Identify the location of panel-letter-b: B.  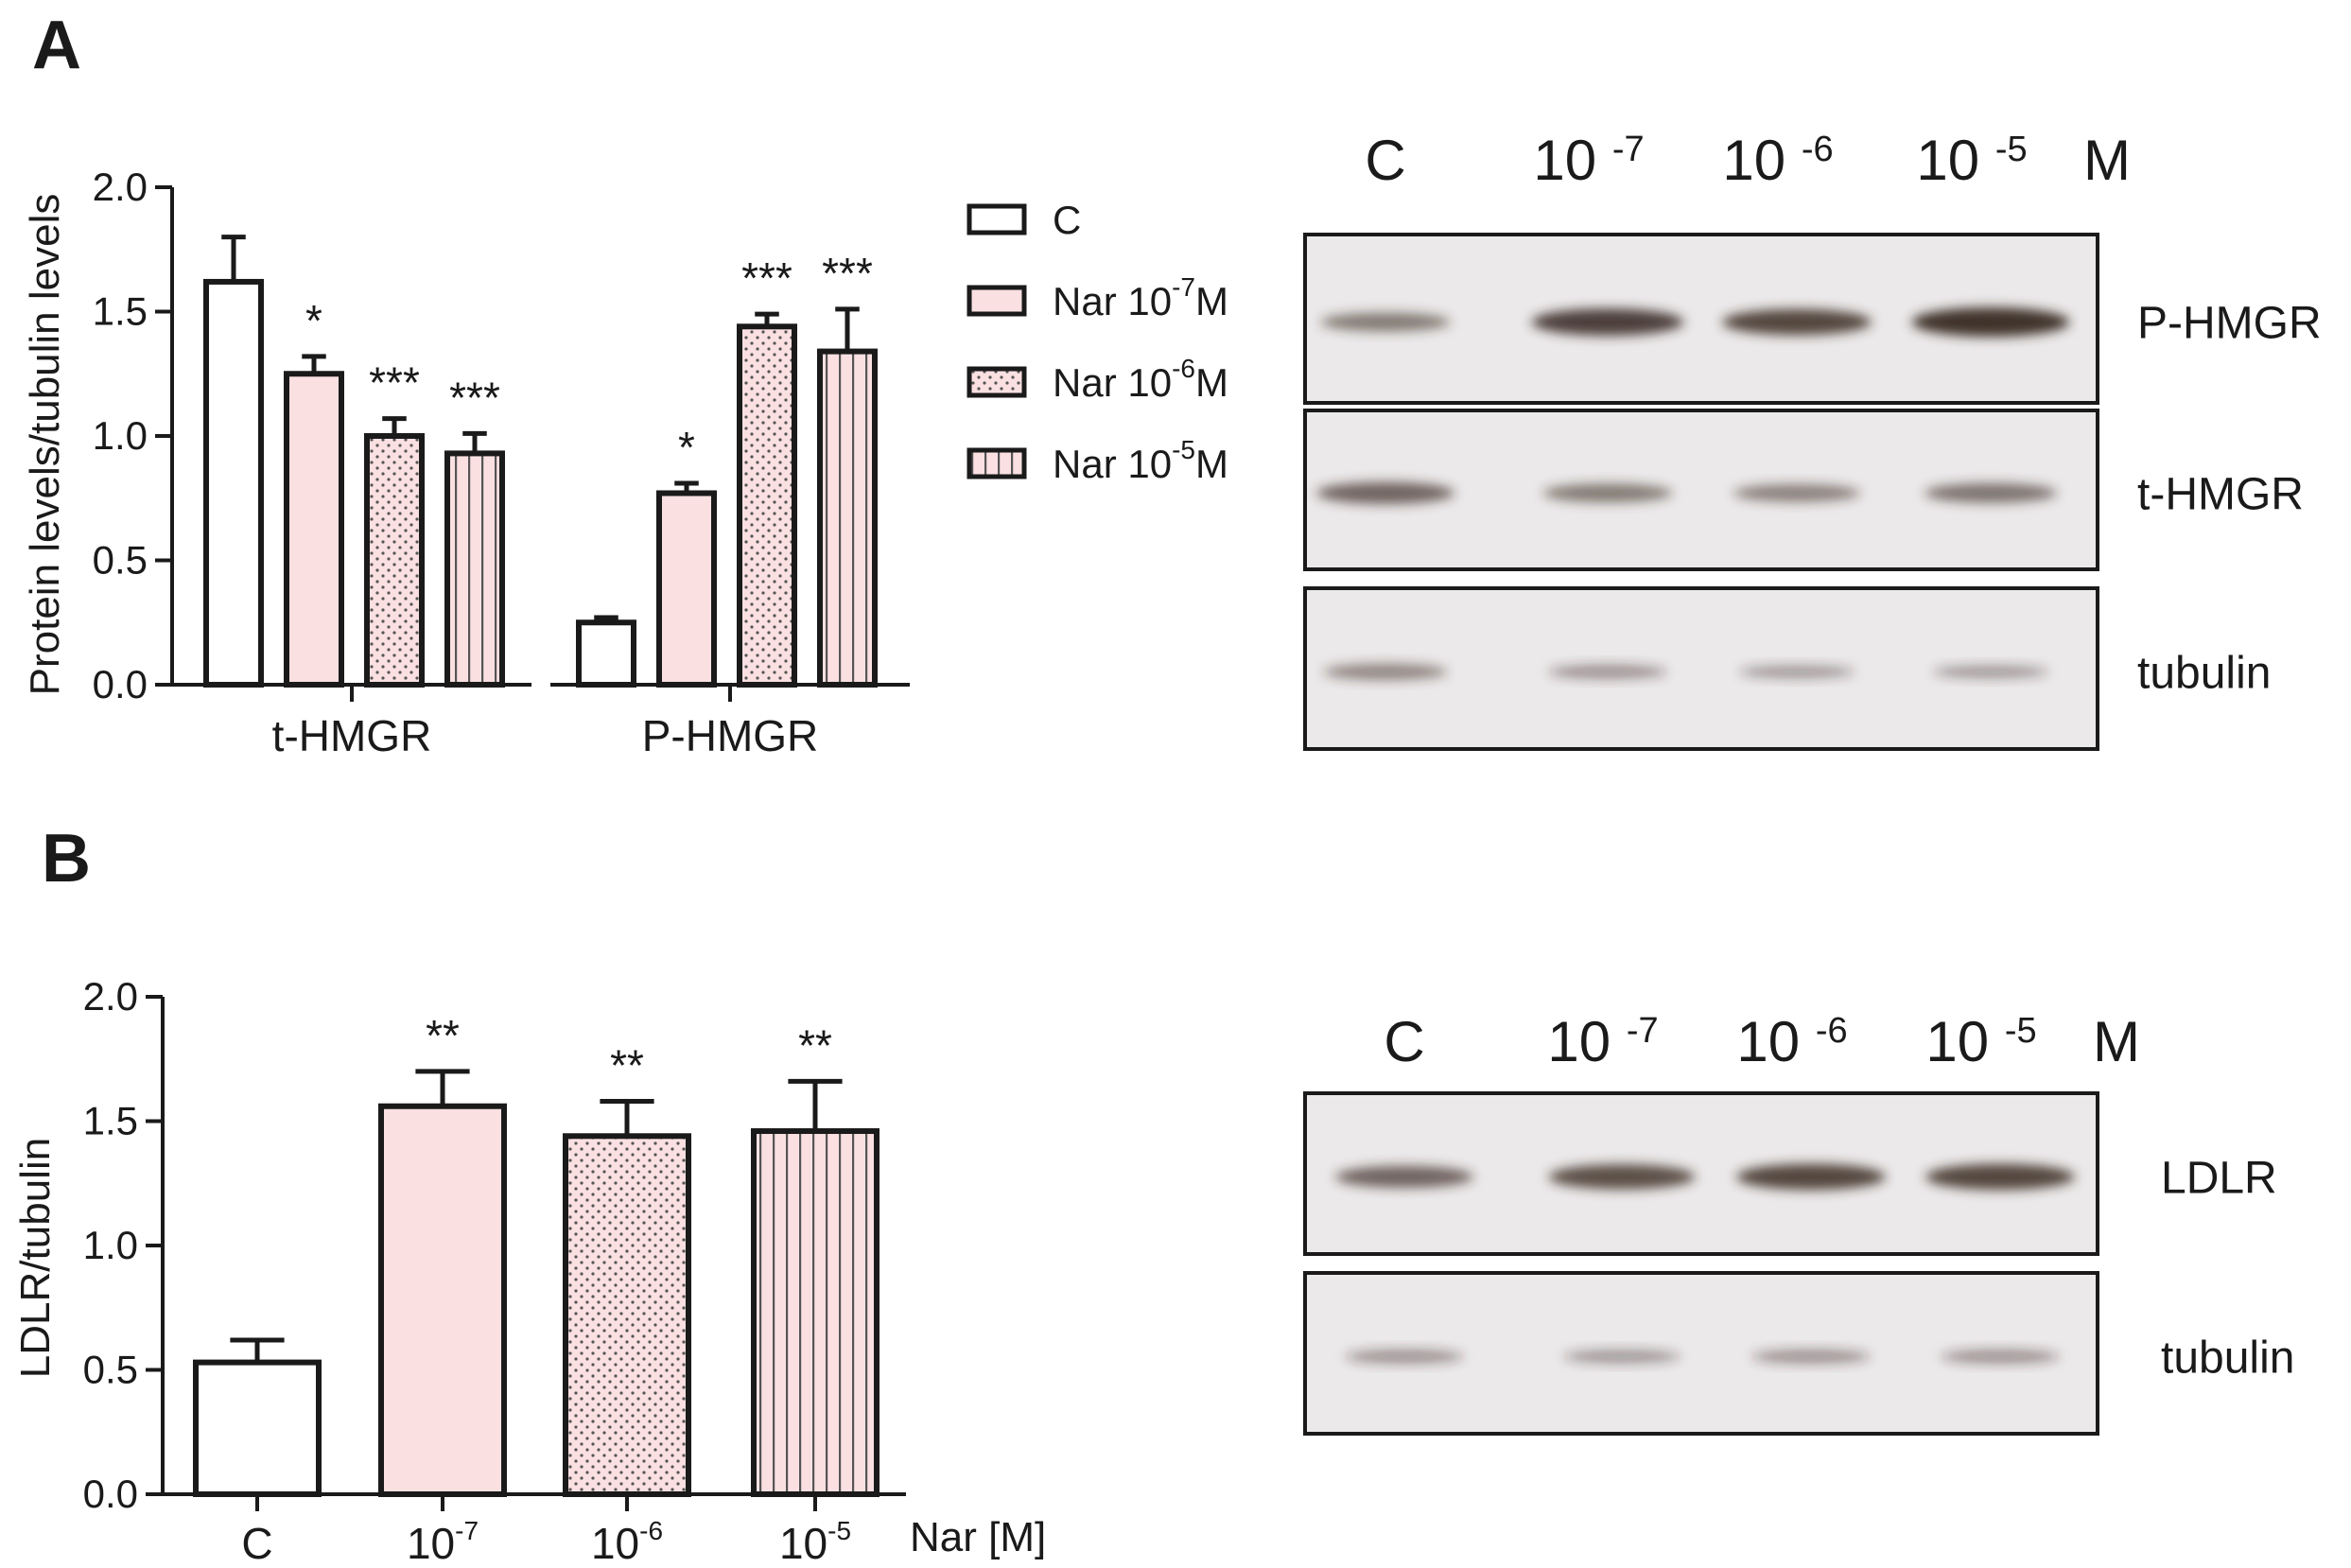
(66, 859).